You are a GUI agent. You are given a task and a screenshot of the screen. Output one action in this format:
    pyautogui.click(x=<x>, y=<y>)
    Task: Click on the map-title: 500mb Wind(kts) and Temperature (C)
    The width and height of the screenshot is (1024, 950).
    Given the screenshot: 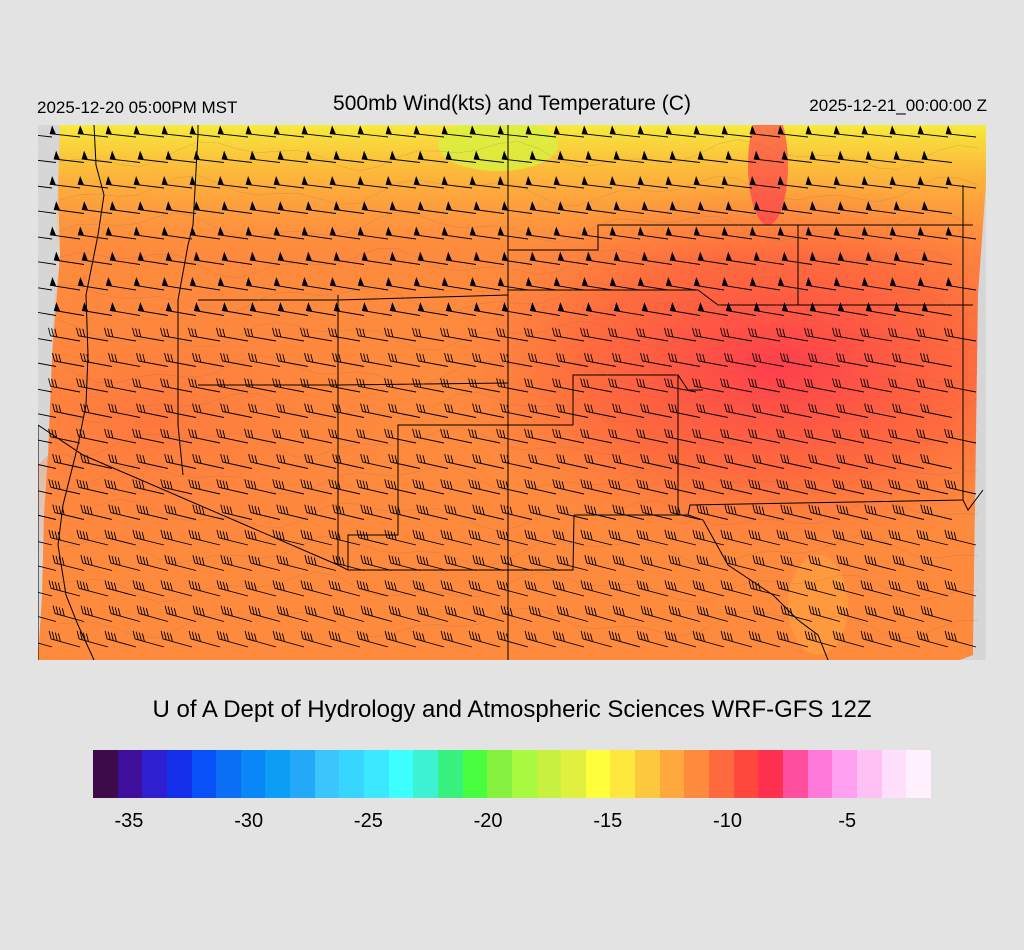 What is the action you would take?
    pyautogui.click(x=512, y=103)
    